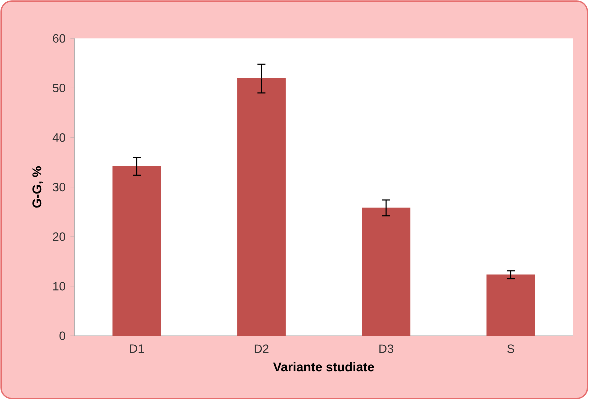  Describe the element at coordinates (60, 286) in the screenshot. I see `y-tick-label: 10` at that location.